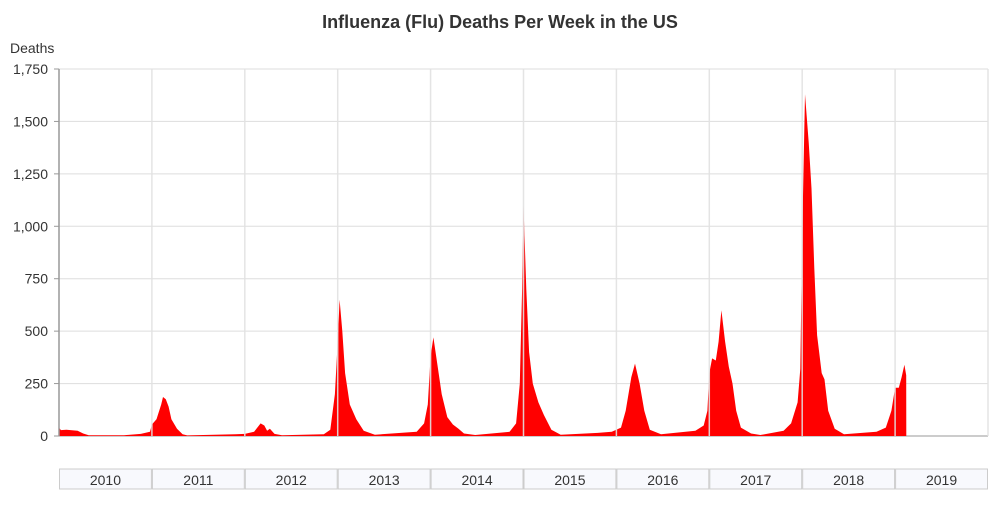 The width and height of the screenshot is (1000, 505). What do you see at coordinates (36, 252) in the screenshot?
I see `y-axis-ticks: 0 250 500 750 1,000 1,250 1,500 1,750` at bounding box center [36, 252].